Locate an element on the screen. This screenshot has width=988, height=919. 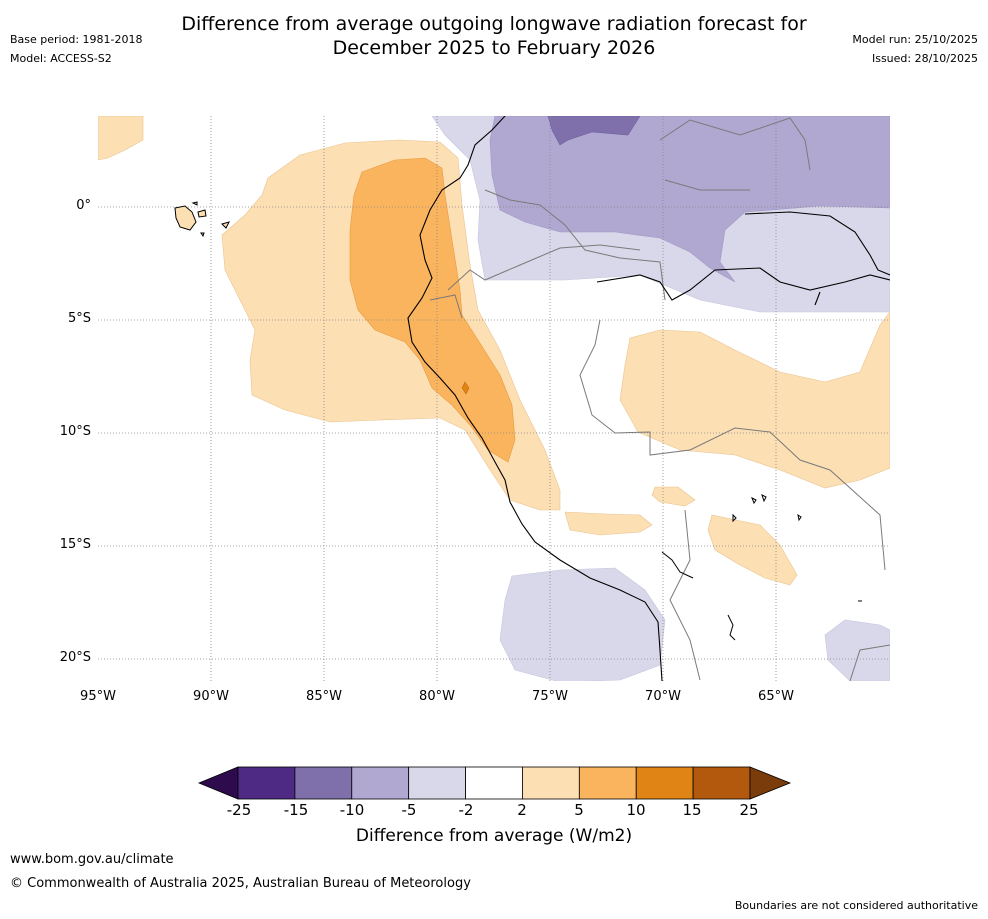
title-line-2: December 2025 to February 2026 is located at coordinates (494, 48).